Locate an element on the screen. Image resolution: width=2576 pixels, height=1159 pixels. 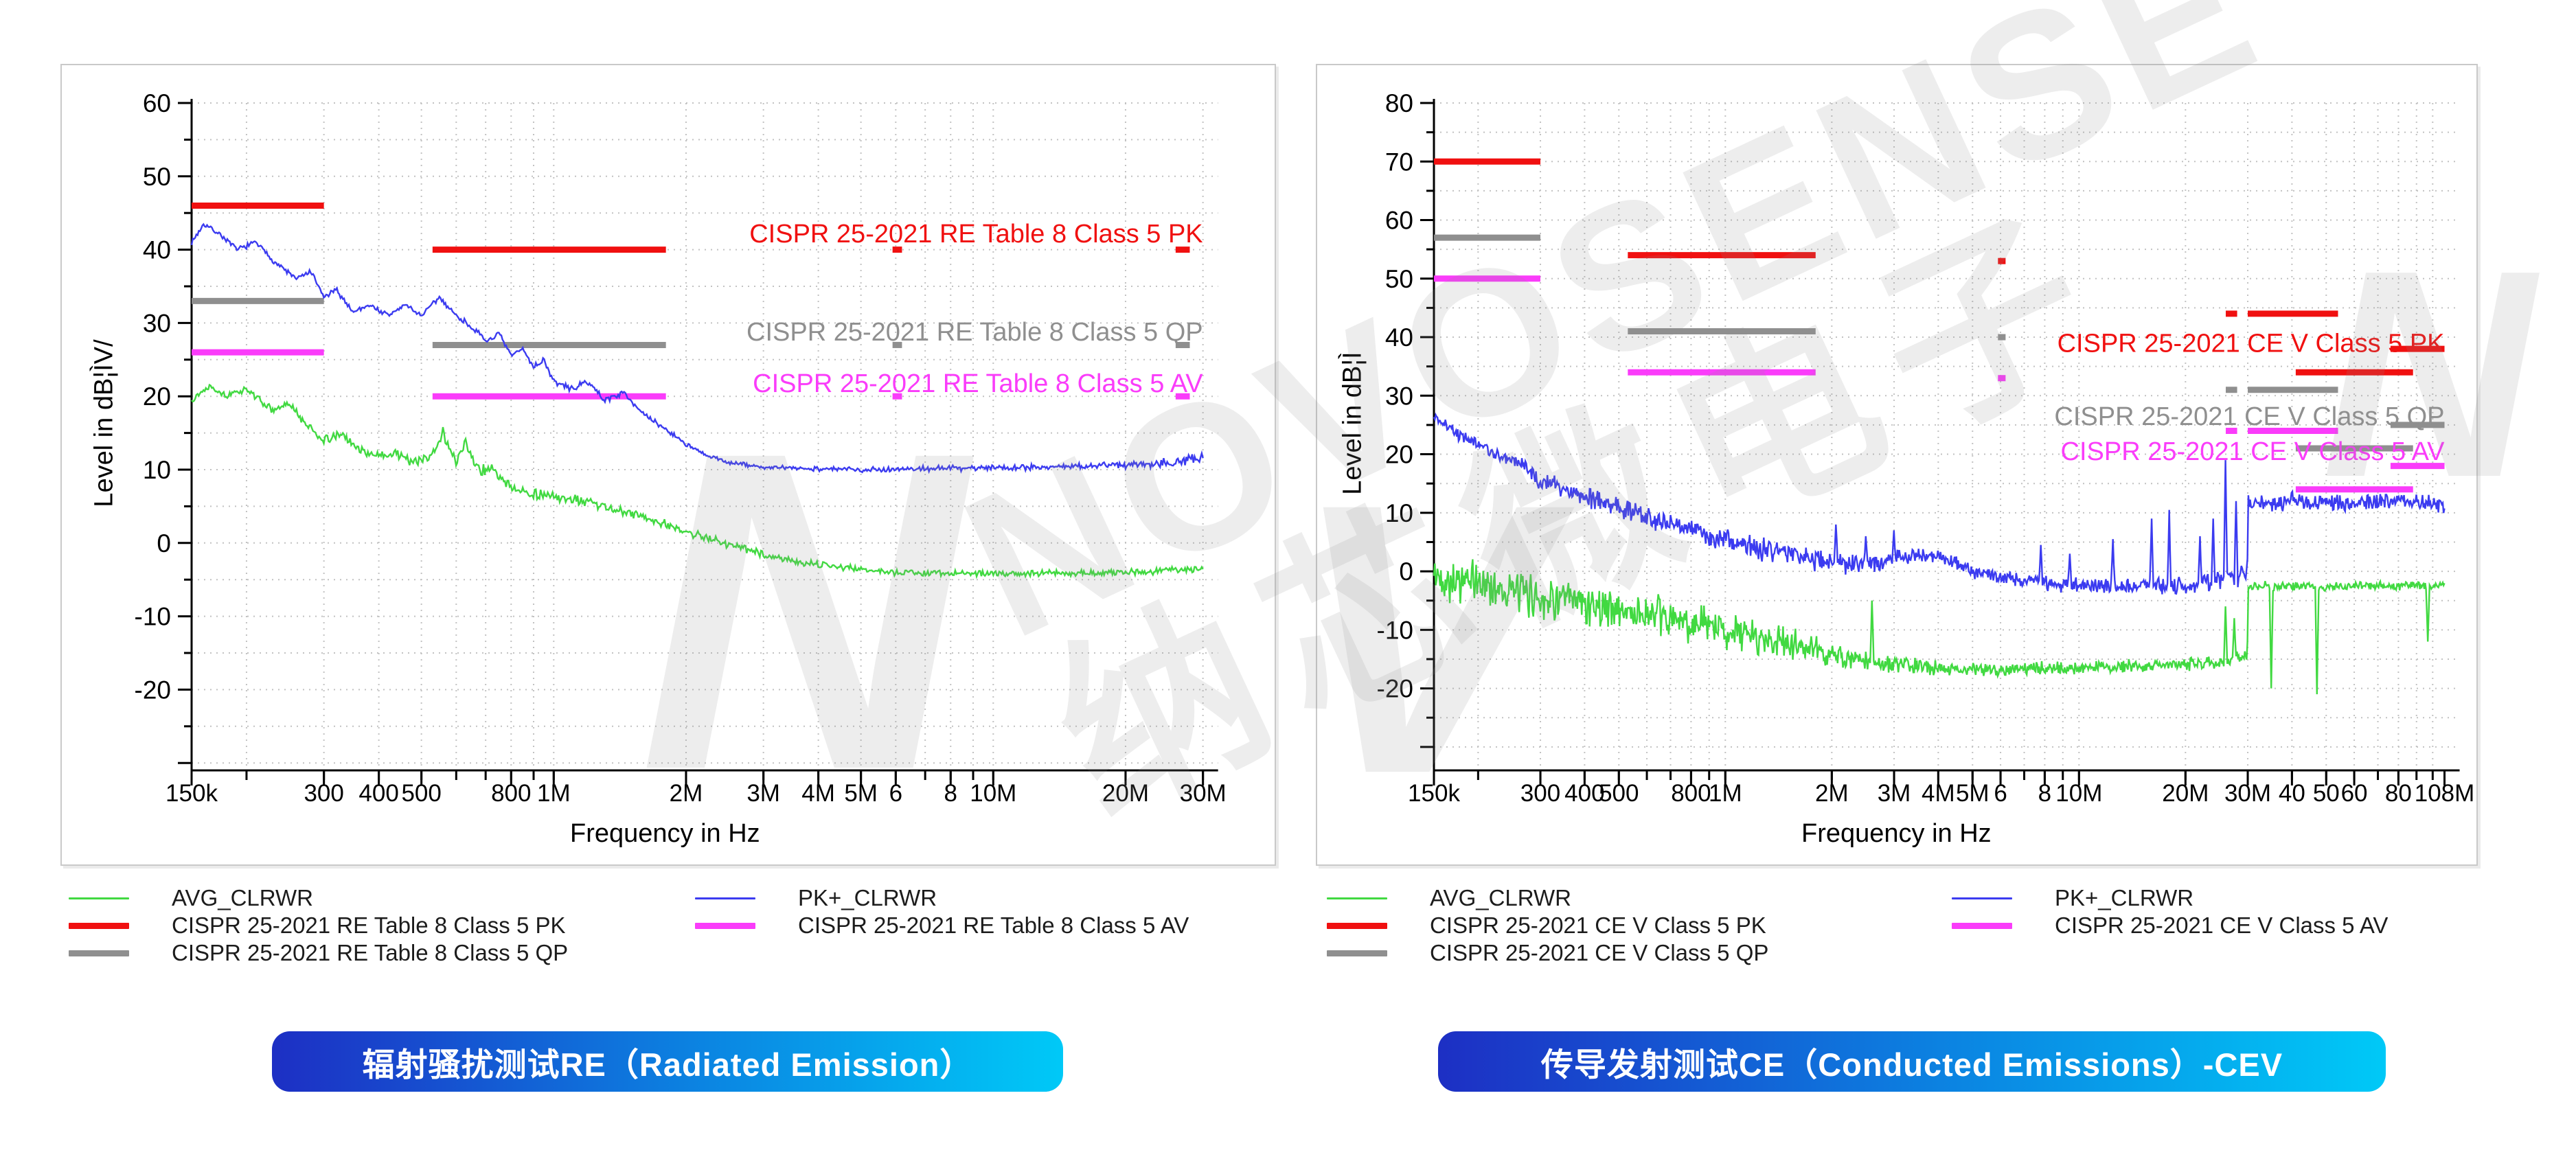
x-tick-label: 60 is located at coordinates (2354, 793).